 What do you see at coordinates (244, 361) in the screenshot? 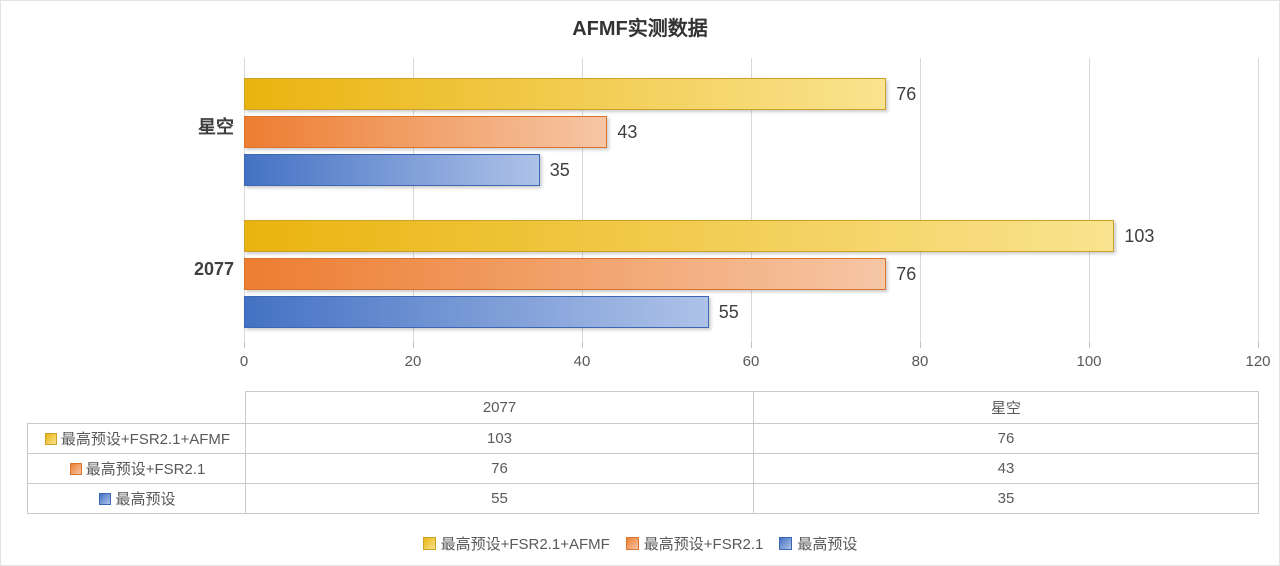
I see `x-tick-label: 0` at bounding box center [244, 361].